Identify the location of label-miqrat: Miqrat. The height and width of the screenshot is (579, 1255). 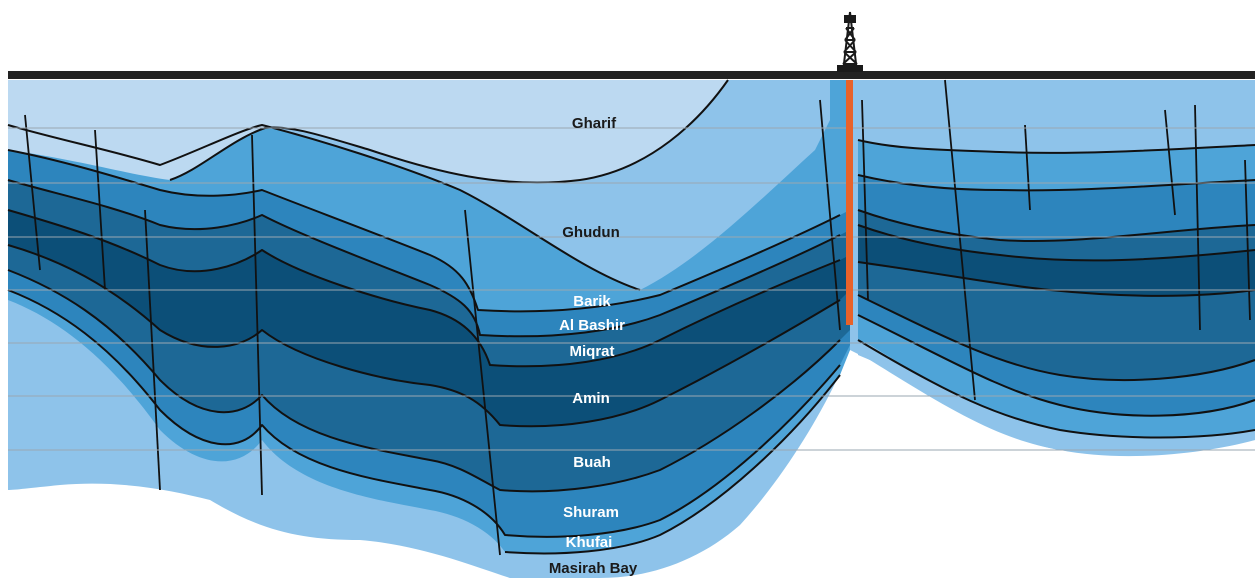
(592, 351).